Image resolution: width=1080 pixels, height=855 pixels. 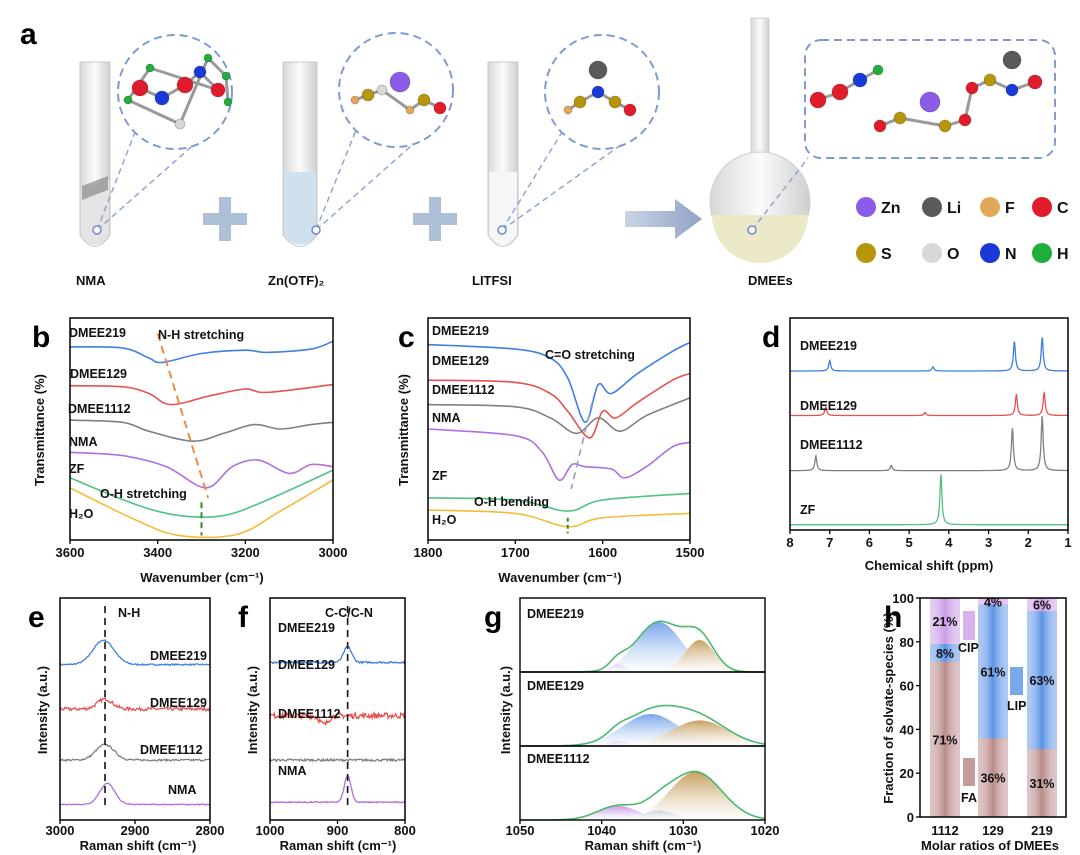 What do you see at coordinates (183, 416) in the screenshot?
I see `nh-shift-guide` at bounding box center [183, 416].